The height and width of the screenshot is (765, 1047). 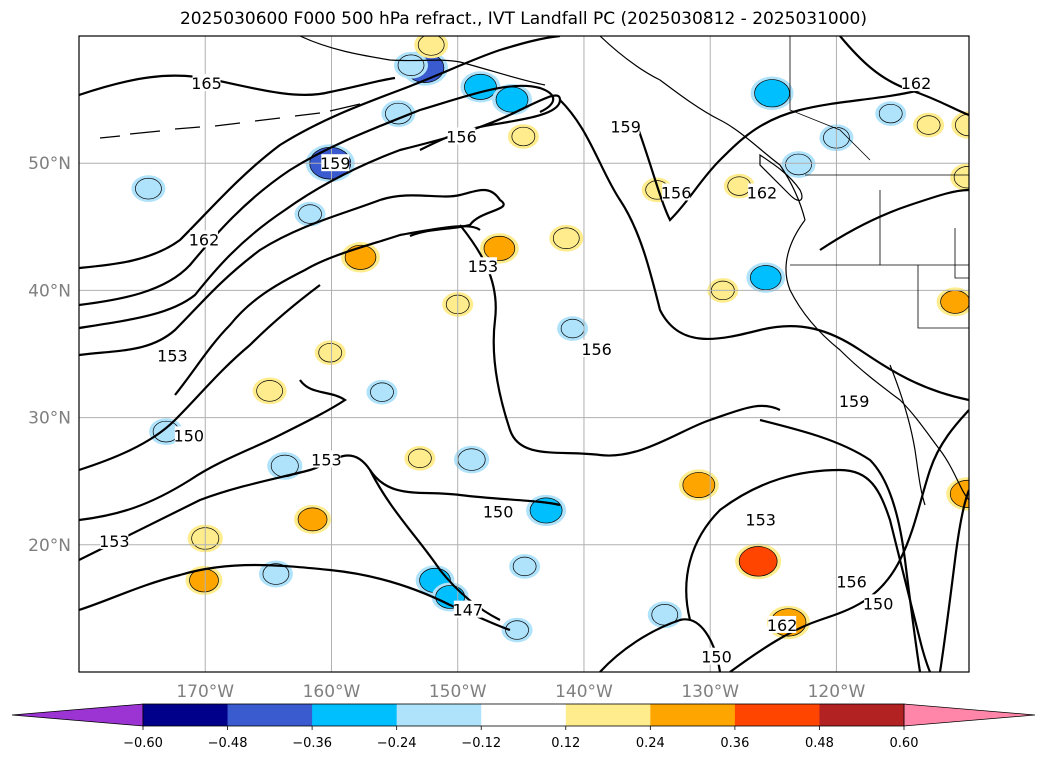 What do you see at coordinates (953, 580) in the screenshot?
I see `contour-150-se` at bounding box center [953, 580].